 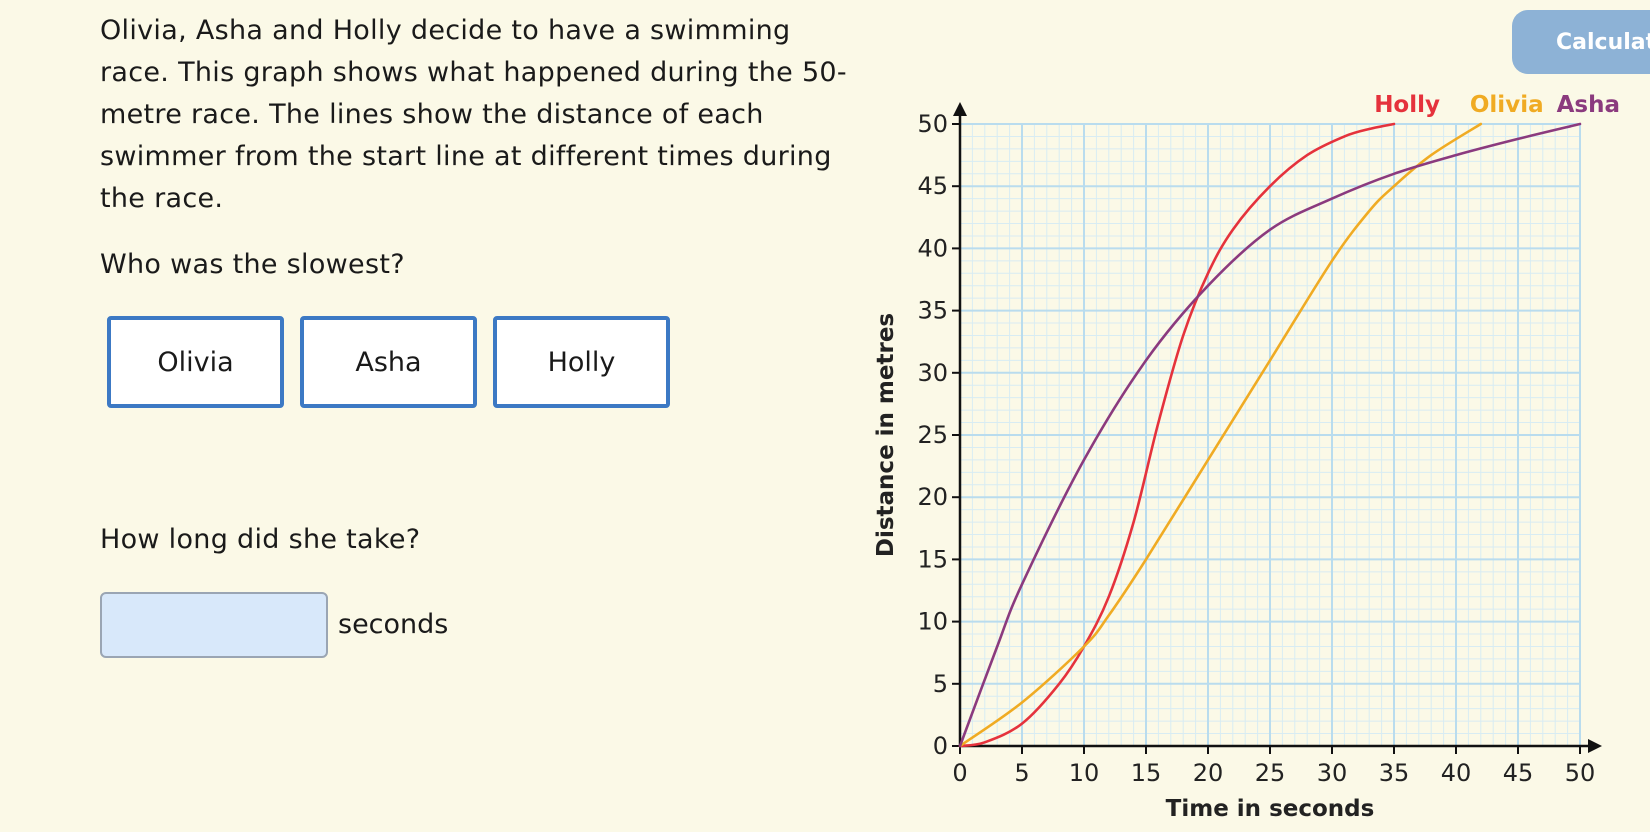 What do you see at coordinates (1407, 105) in the screenshot?
I see `legend-label-holly: Holly` at bounding box center [1407, 105].